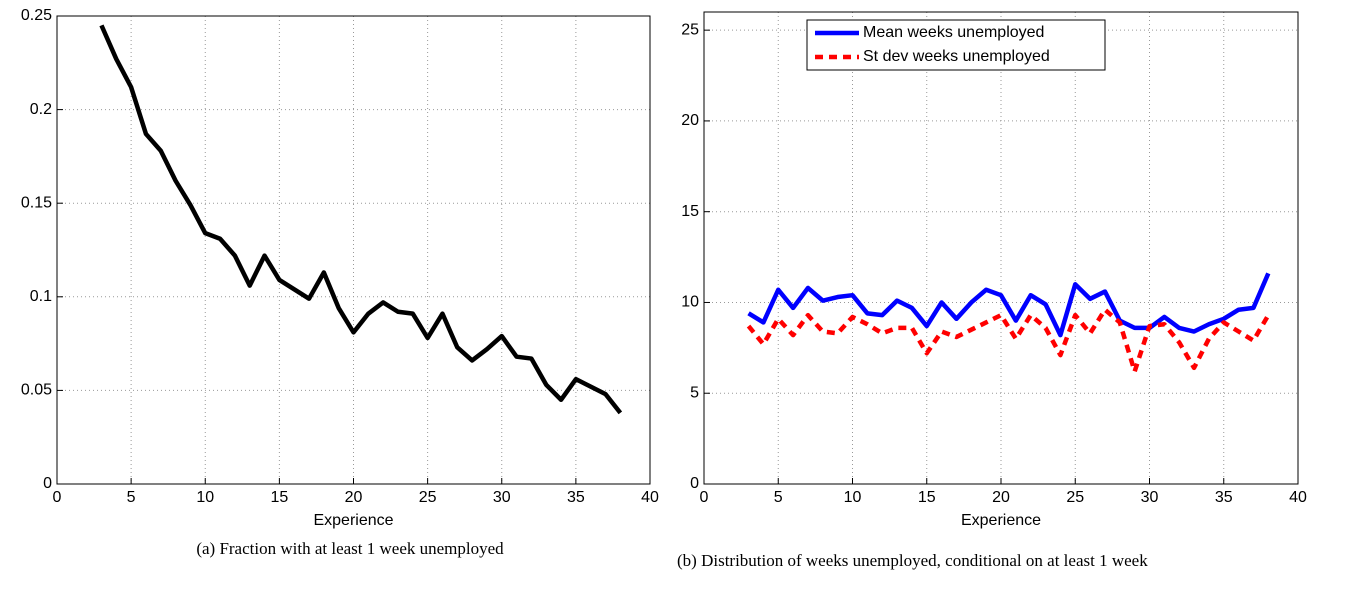 The image size is (1345, 598). What do you see at coordinates (41, 296) in the screenshot?
I see `y-tick-label: 0.1` at bounding box center [41, 296].